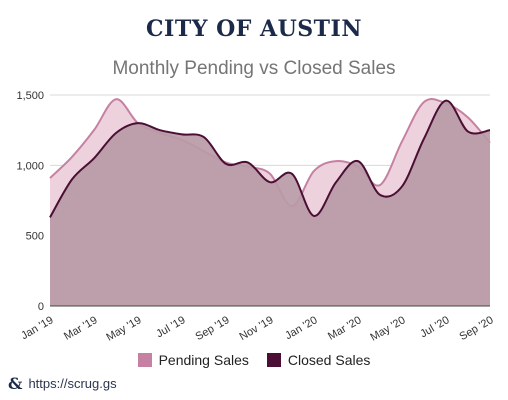  I want to click on chart-subtitle: Monthly Pending vs Closed Sales, so click(254, 68).